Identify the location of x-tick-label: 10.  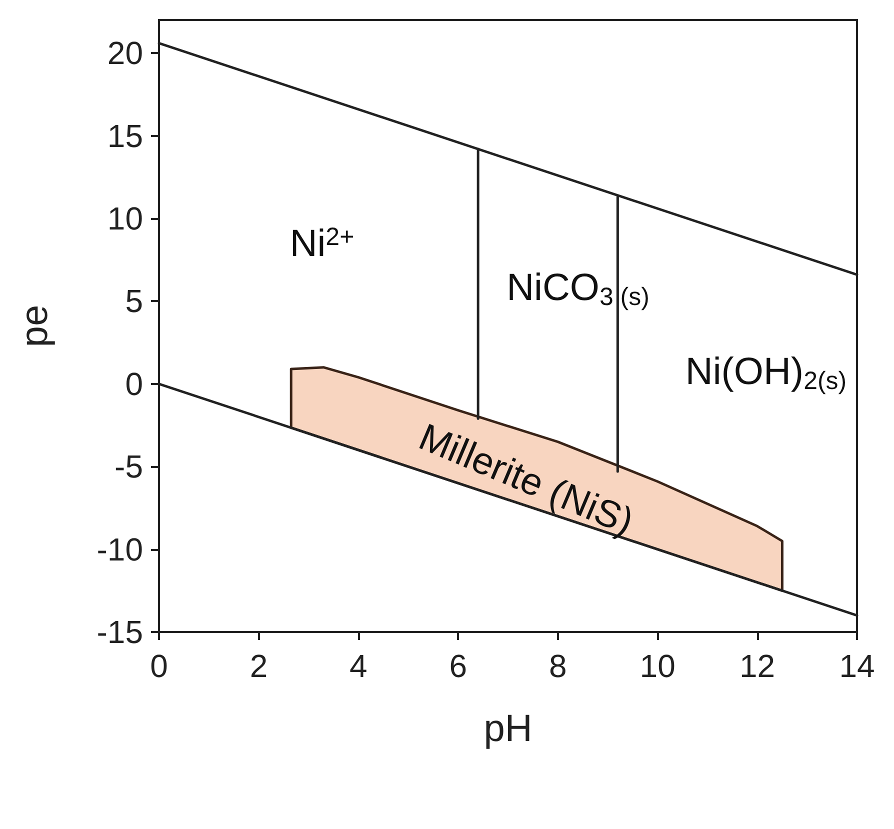
(658, 666).